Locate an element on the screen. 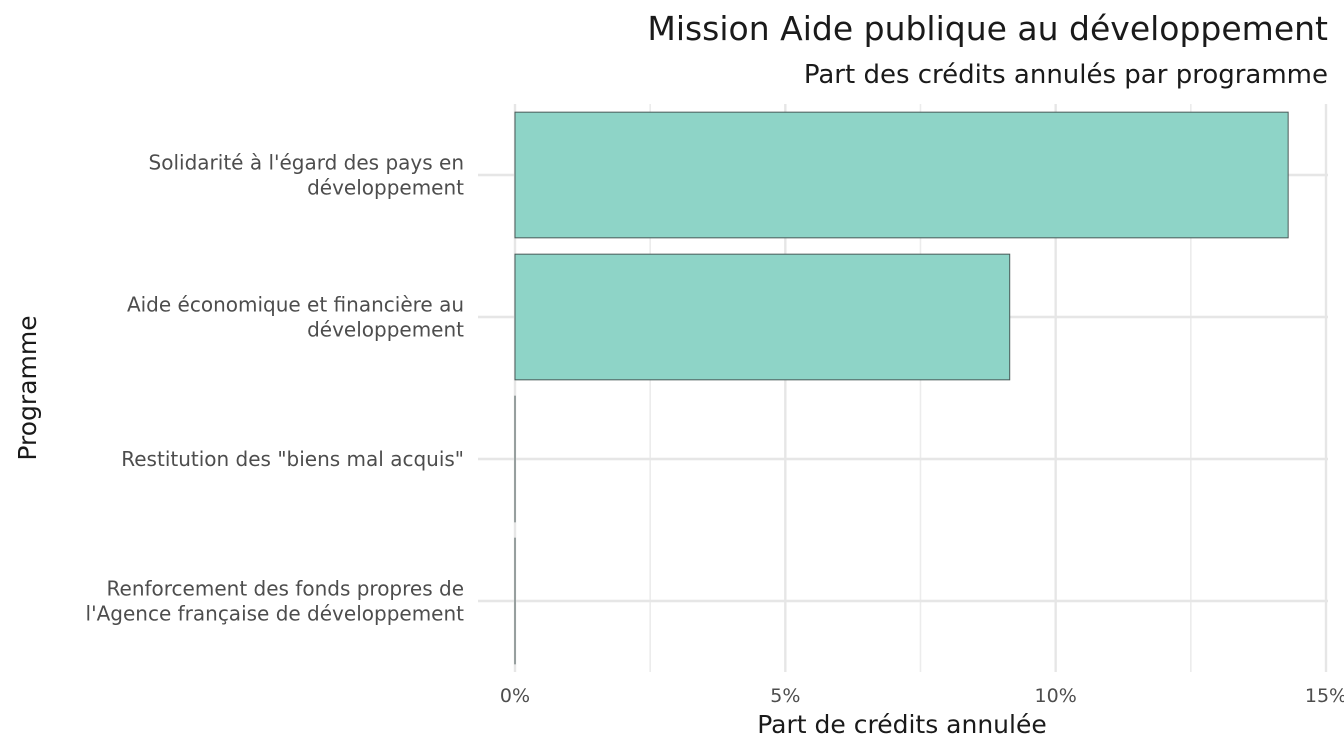  x-tick-label: 5% is located at coordinates (785, 696).